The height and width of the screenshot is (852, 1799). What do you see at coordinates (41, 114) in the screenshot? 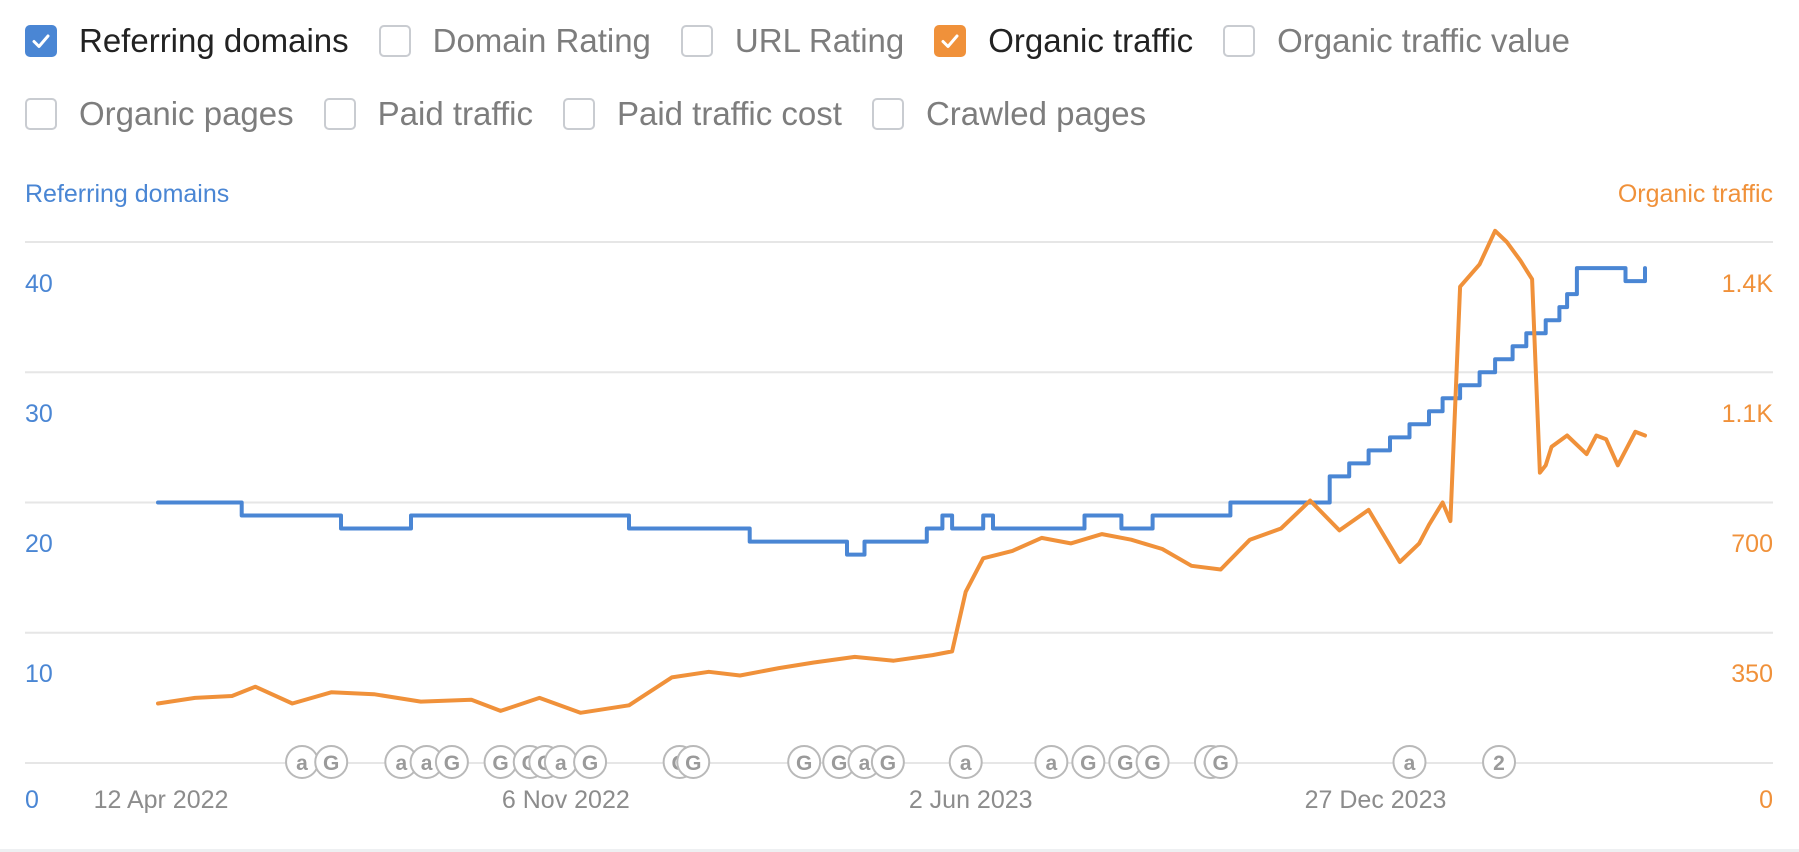
I see `checkbox-organic-pages` at bounding box center [41, 114].